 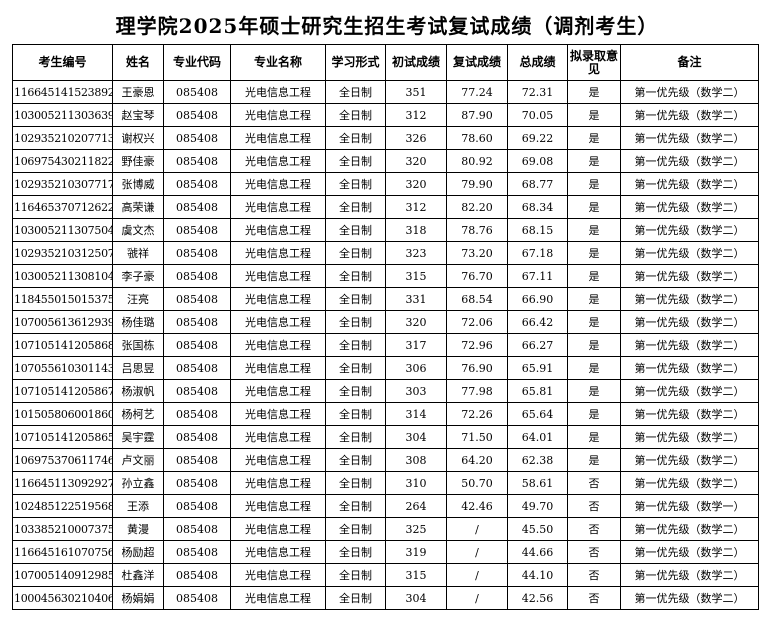 What do you see at coordinates (138, 253) in the screenshot?
I see `cell-name: 虢祥` at bounding box center [138, 253].